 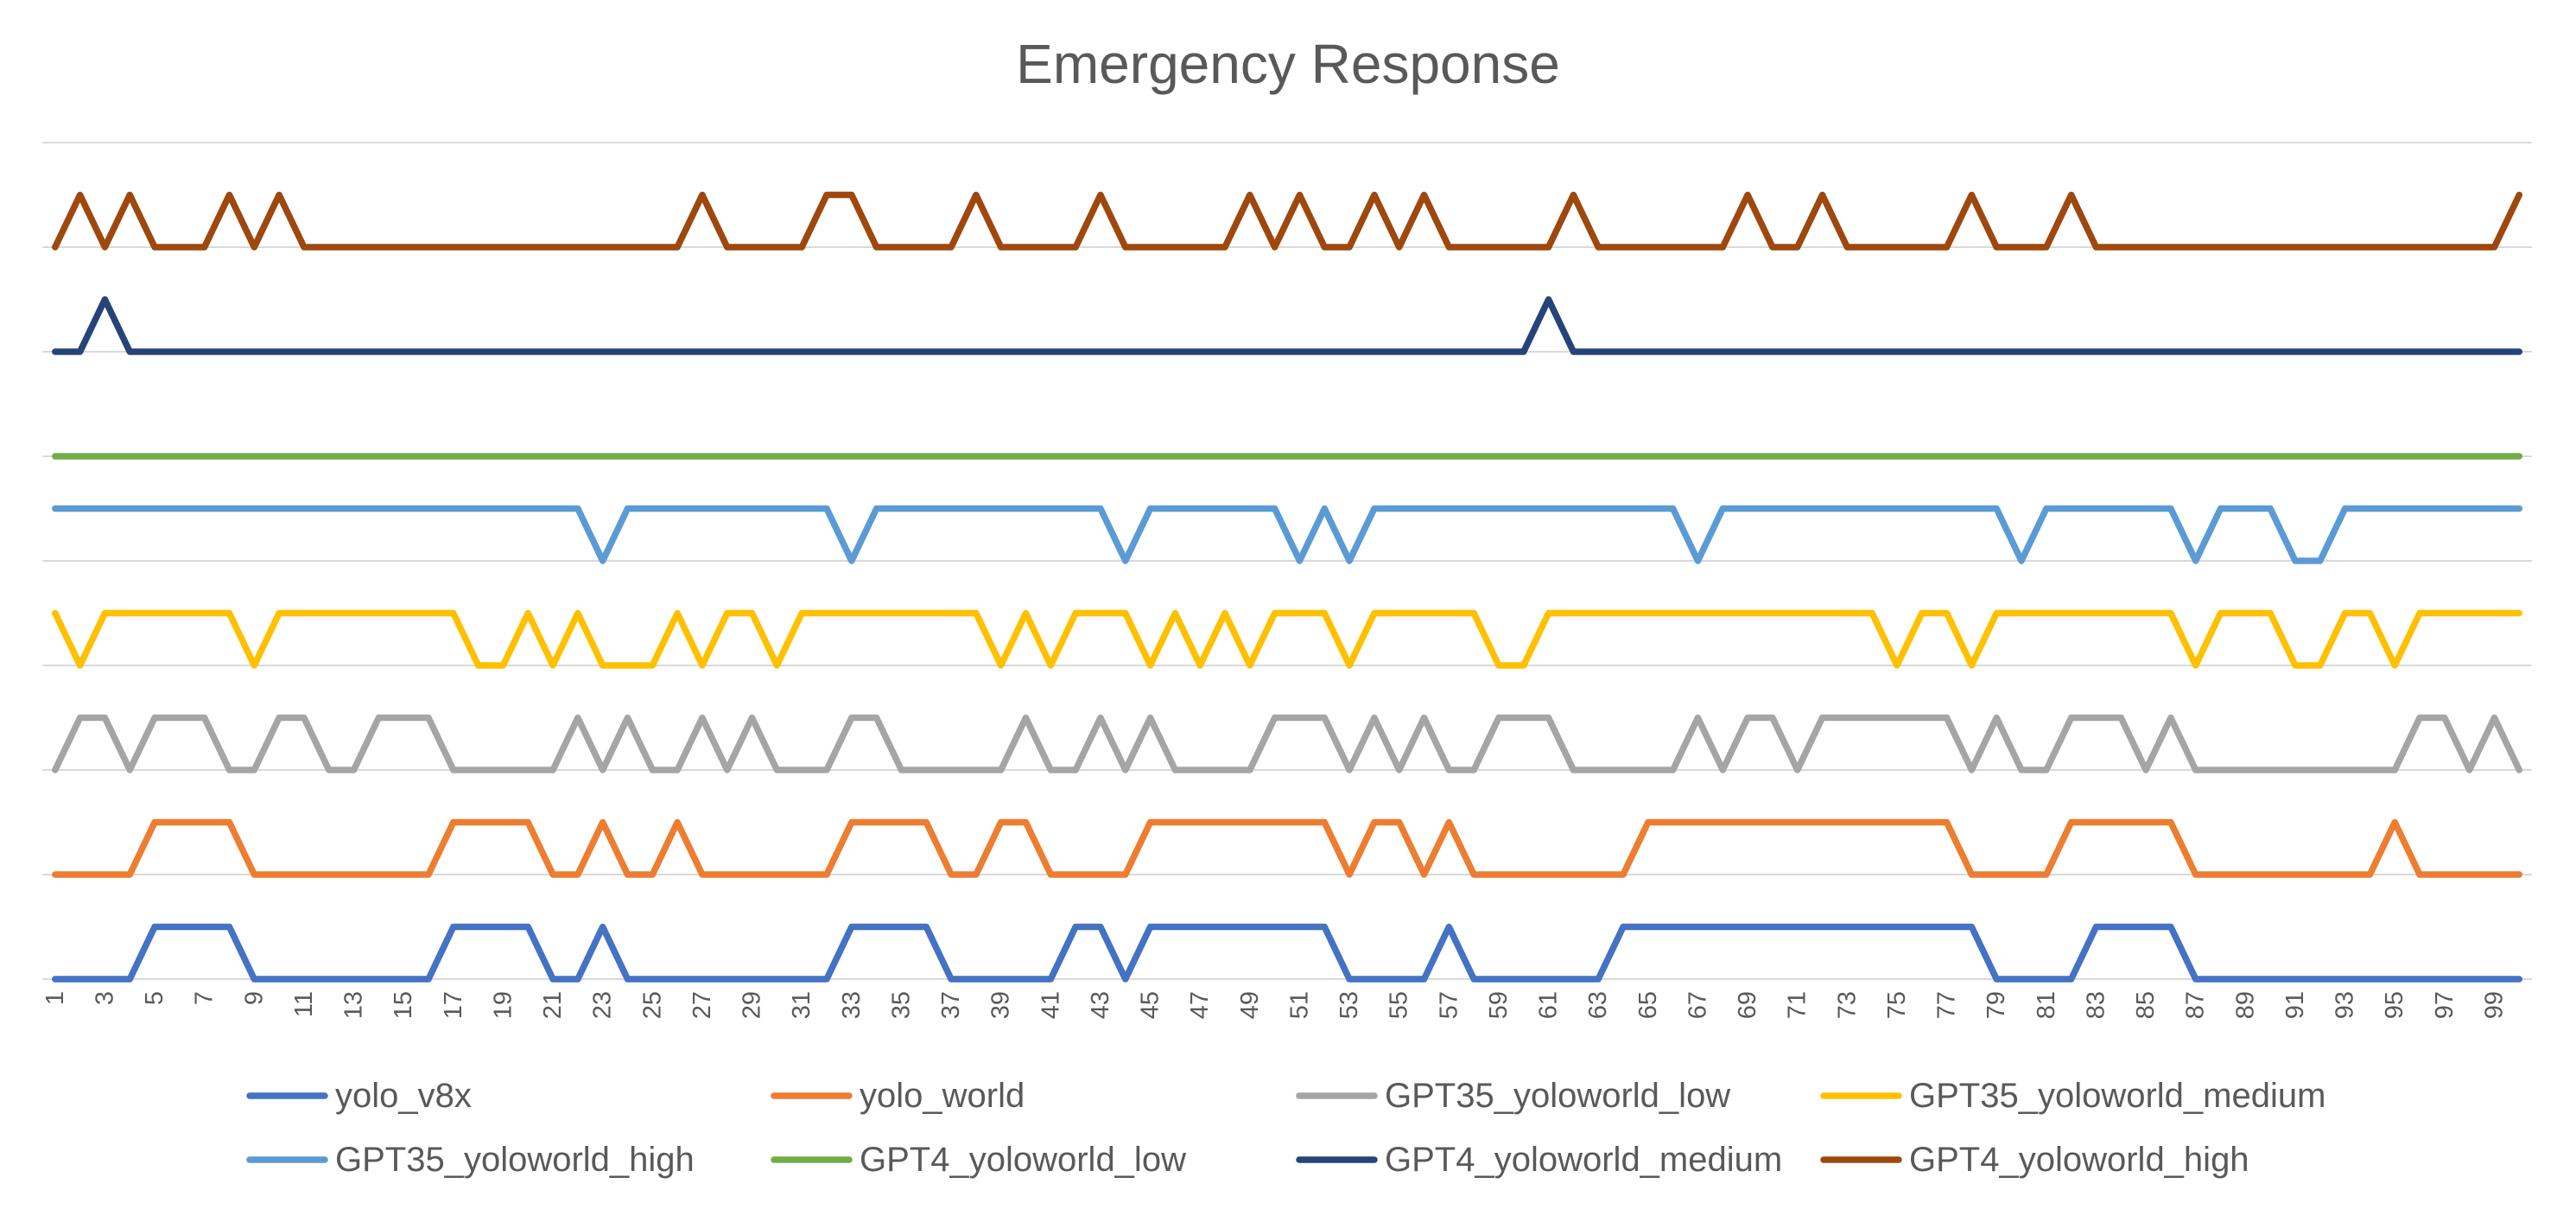 I want to click on series-line-gpt35-yoloworld-medium, so click(x=1287, y=639).